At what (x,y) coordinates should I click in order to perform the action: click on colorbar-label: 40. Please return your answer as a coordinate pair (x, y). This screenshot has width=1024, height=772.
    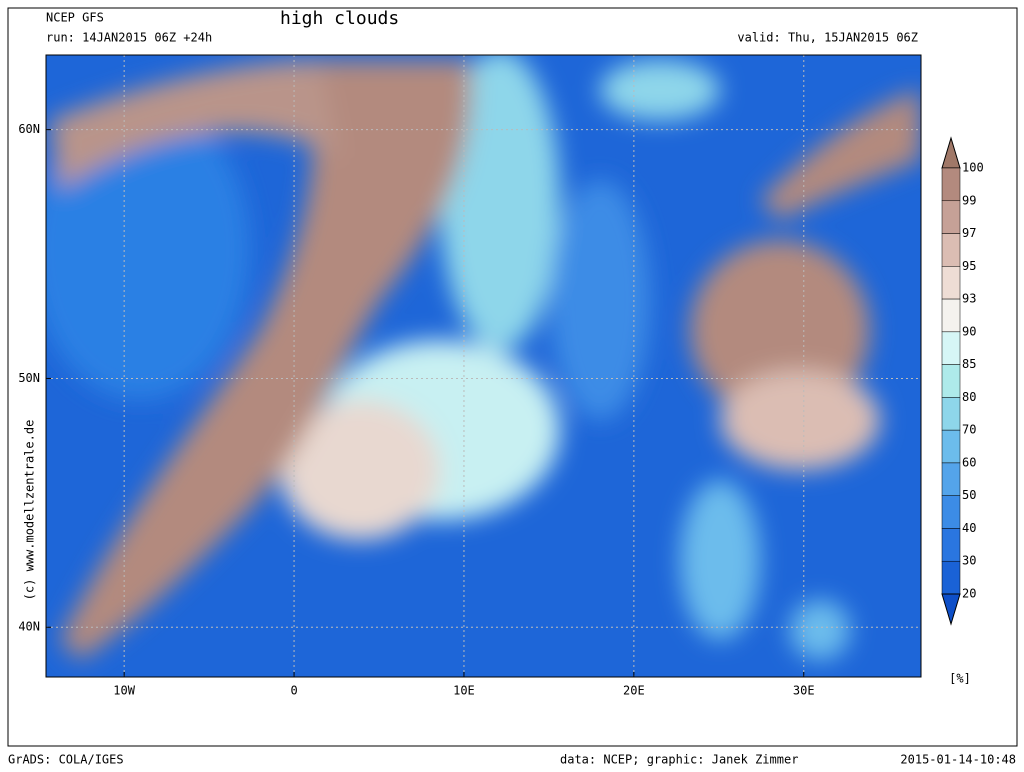
    Looking at the image, I should click on (969, 528).